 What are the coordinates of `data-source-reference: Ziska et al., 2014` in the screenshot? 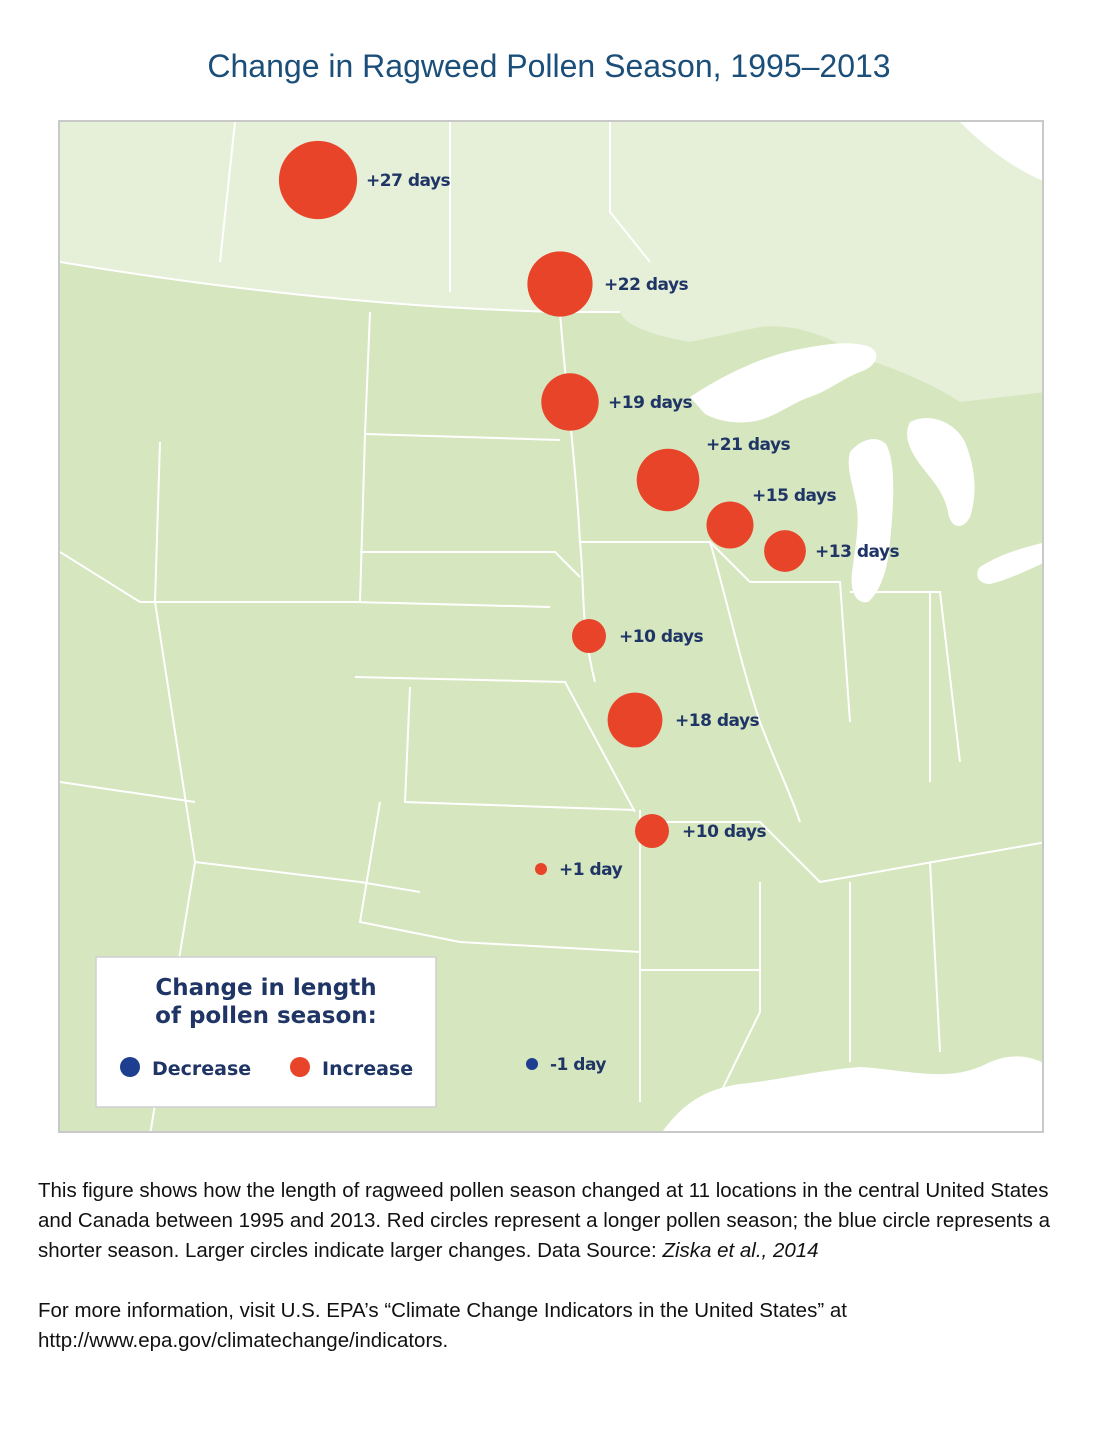 It's located at (740, 1250).